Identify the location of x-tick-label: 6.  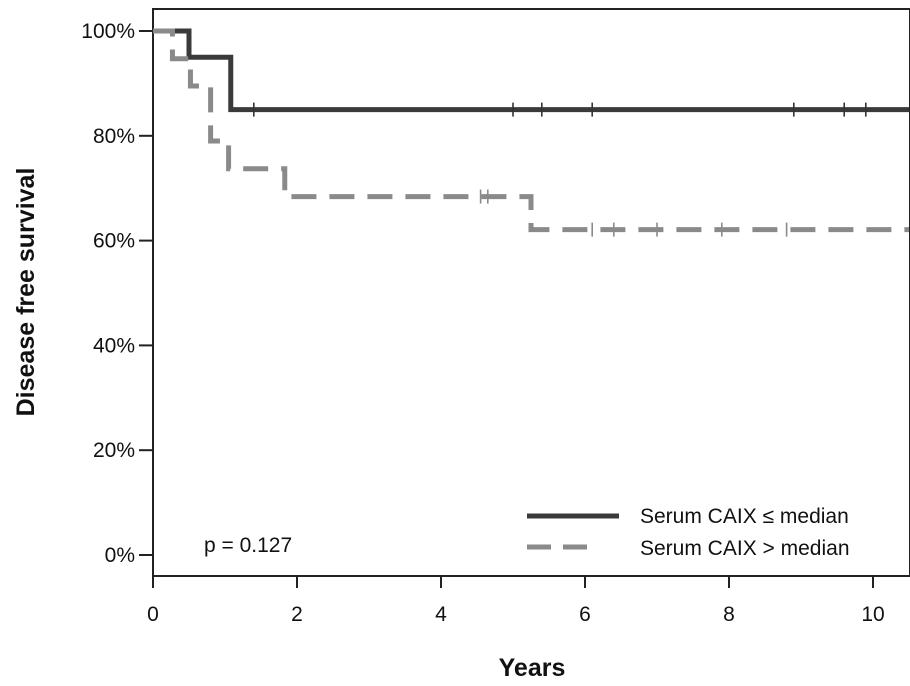
(585, 614).